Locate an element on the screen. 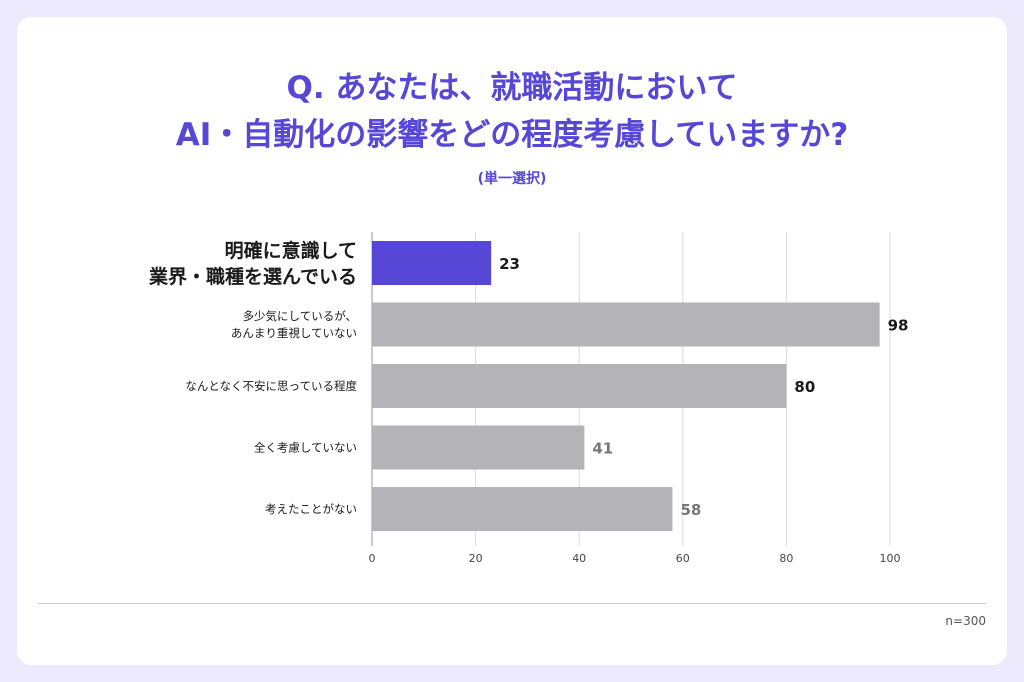  sample-size-note: n=300 is located at coordinates (965, 621).